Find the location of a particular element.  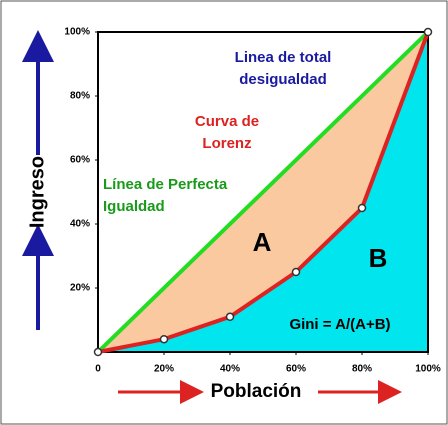

y-tick-label: 60% is located at coordinates (80, 160).